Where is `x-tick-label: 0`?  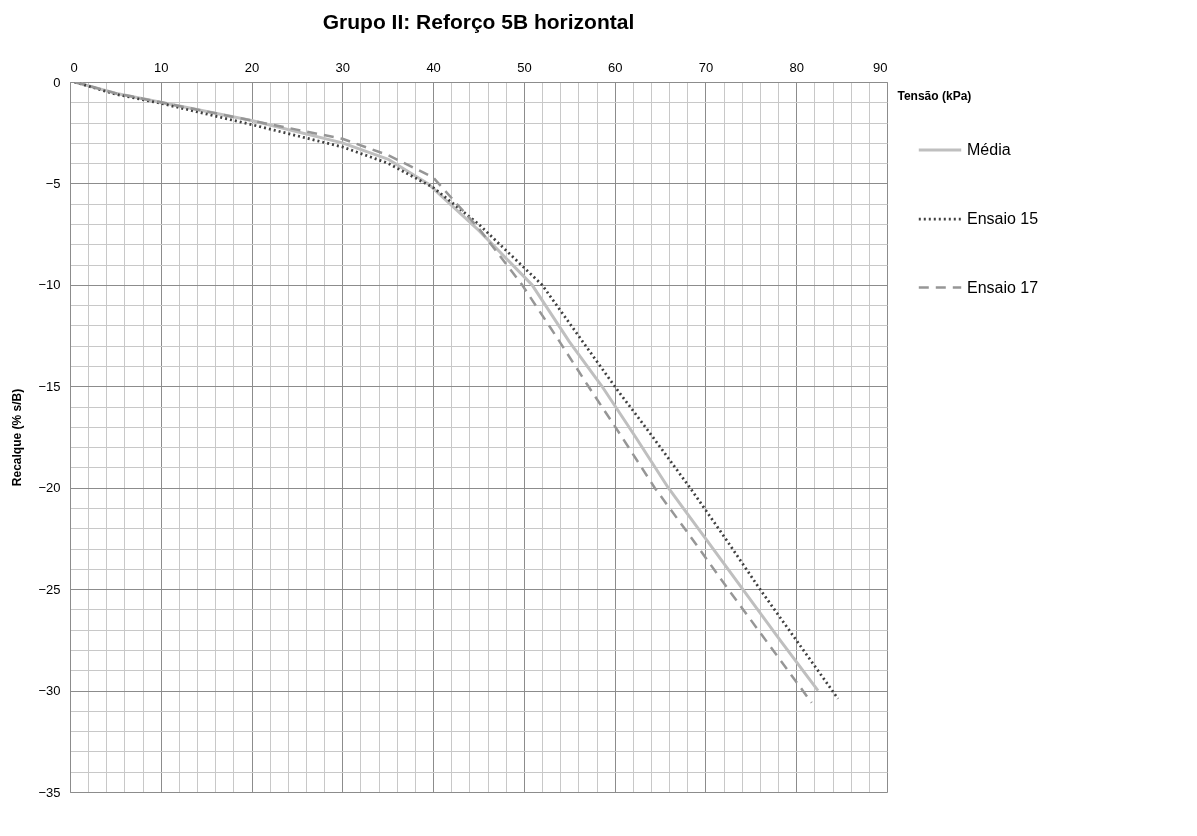
x-tick-label: 0 is located at coordinates (74, 67).